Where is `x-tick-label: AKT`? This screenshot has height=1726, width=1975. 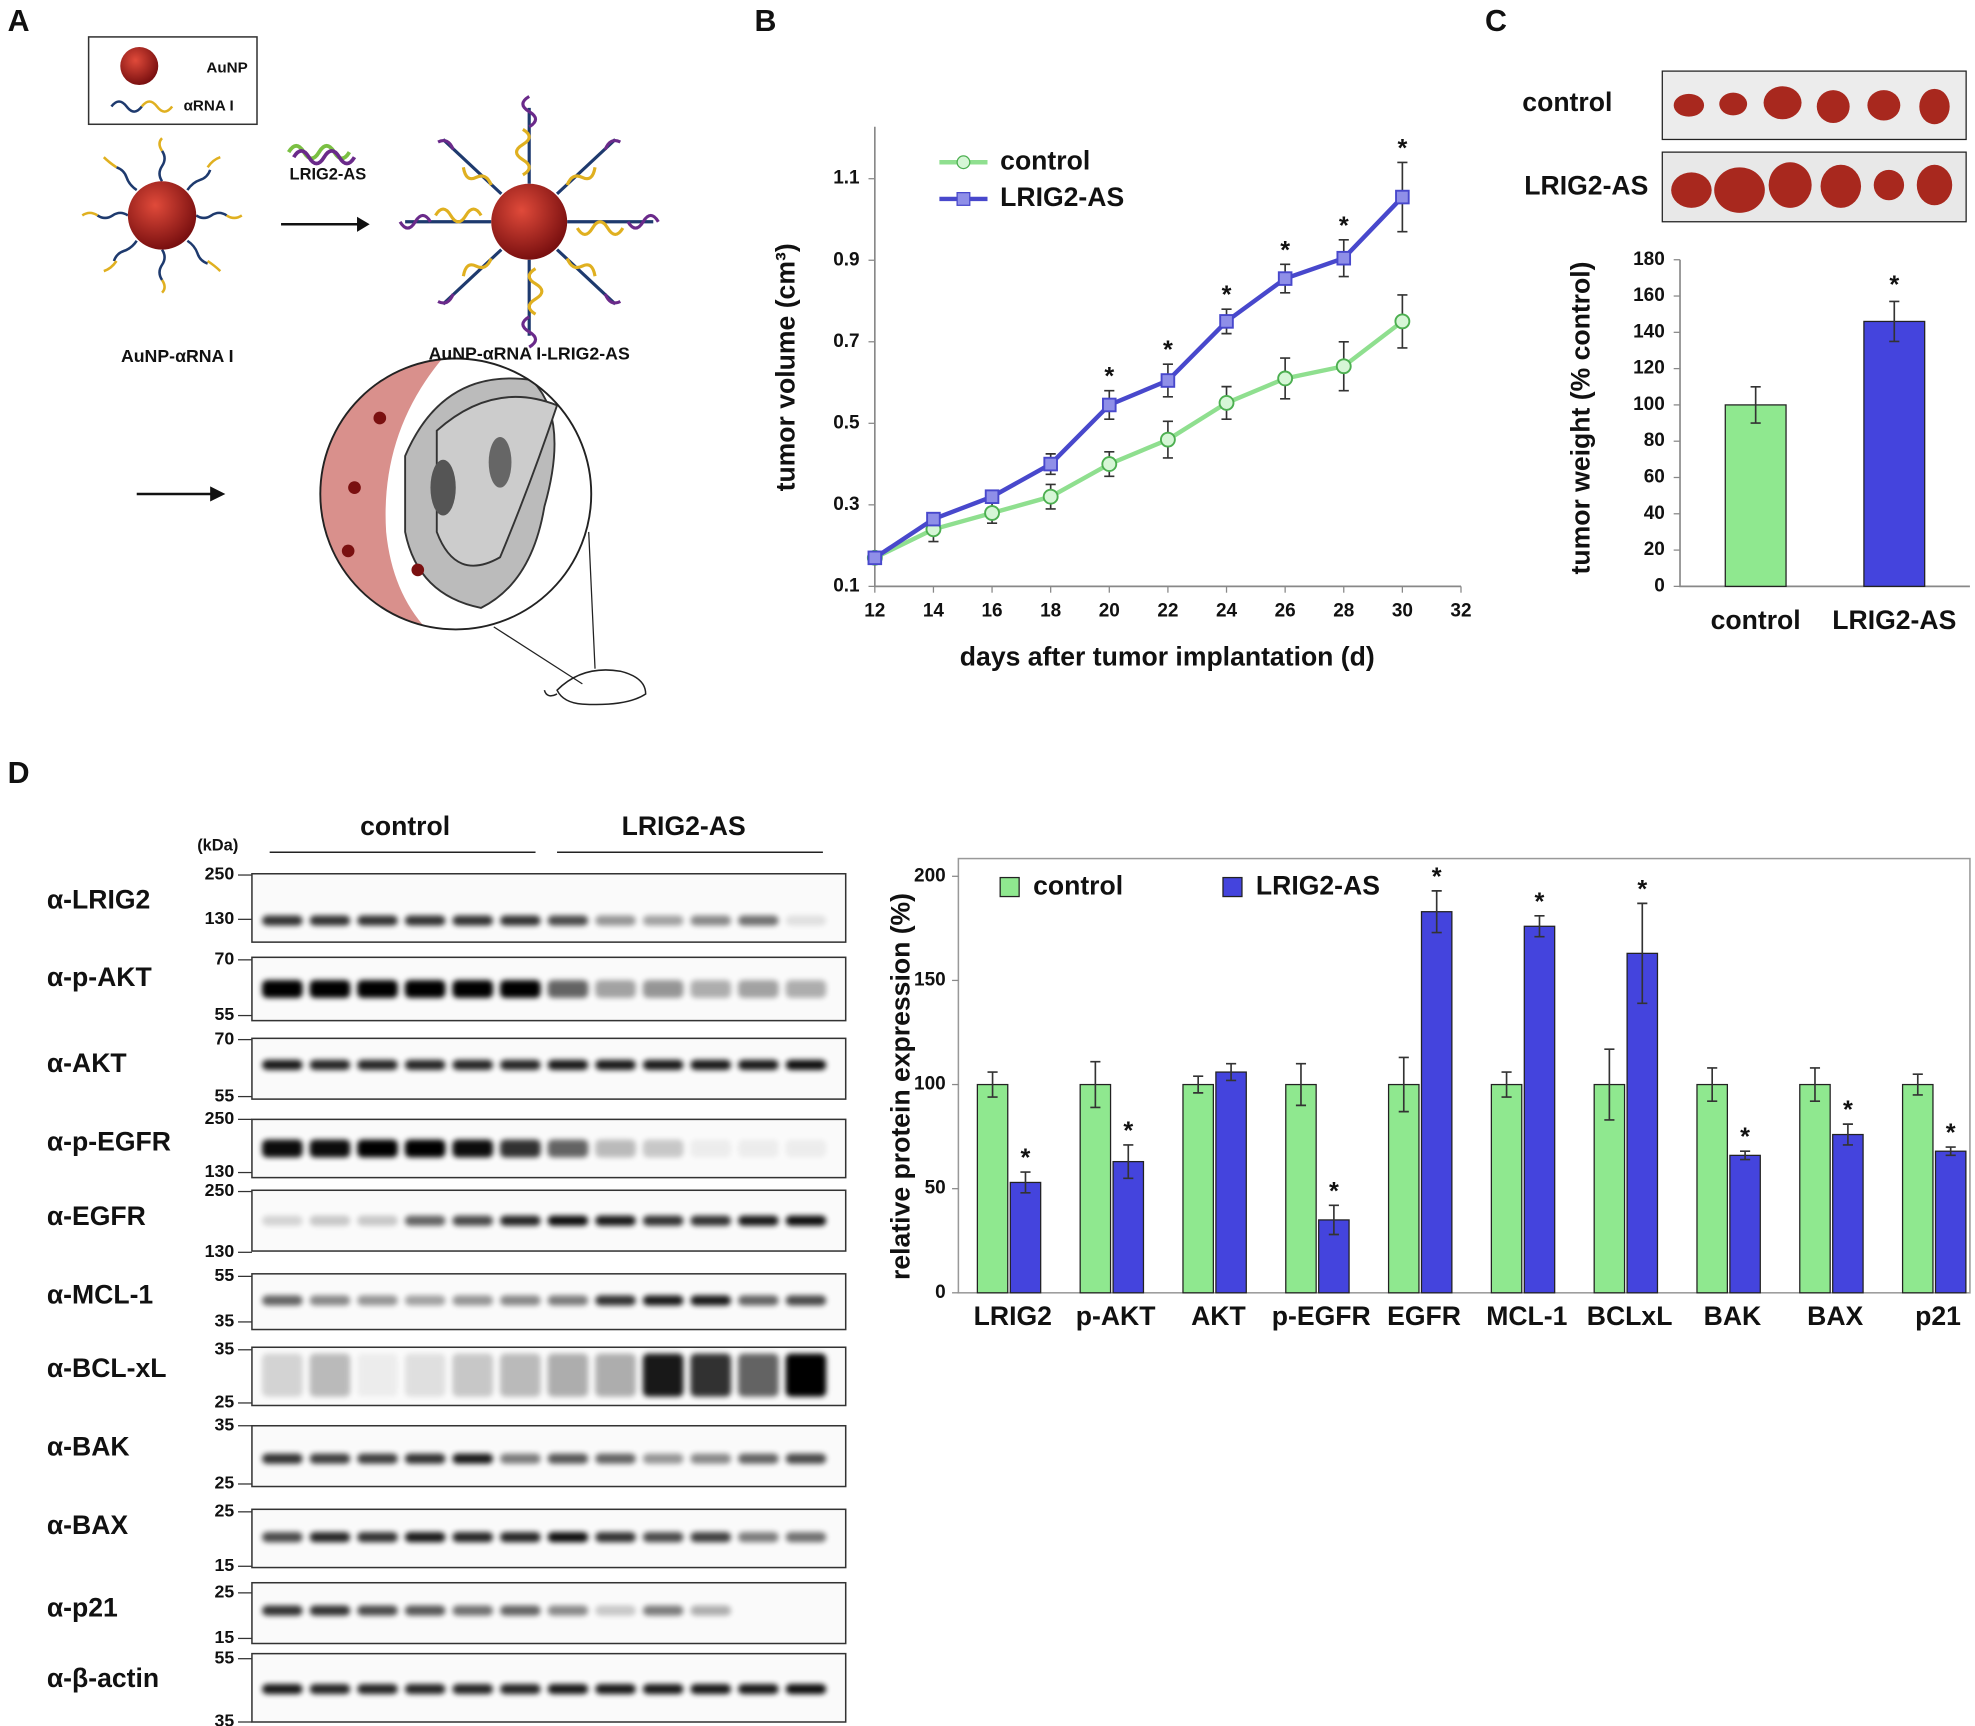 x-tick-label: AKT is located at coordinates (1218, 1316).